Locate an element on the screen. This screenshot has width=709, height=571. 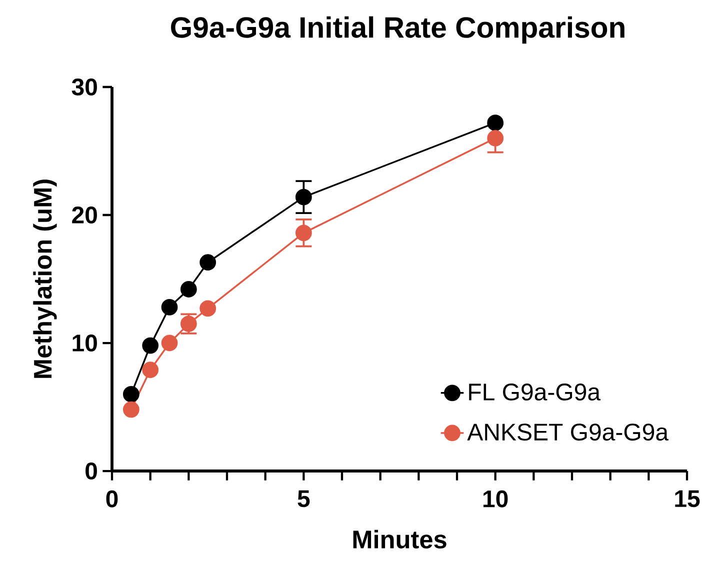
legend-label: ANKSET G9a-G9a is located at coordinates (568, 432).